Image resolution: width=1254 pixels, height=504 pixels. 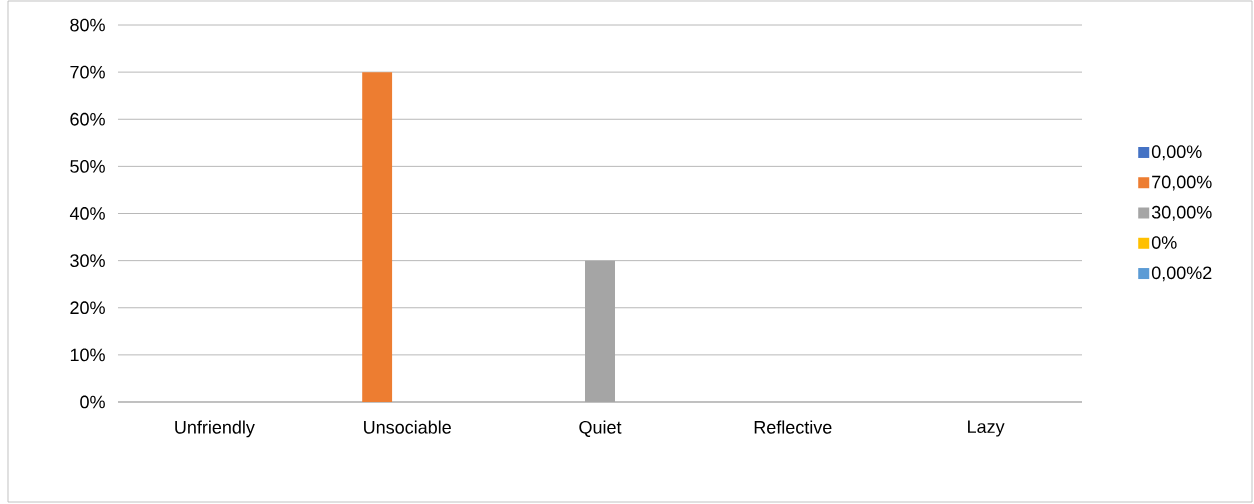 I want to click on y-tick-label: 20%, so click(x=87, y=308).